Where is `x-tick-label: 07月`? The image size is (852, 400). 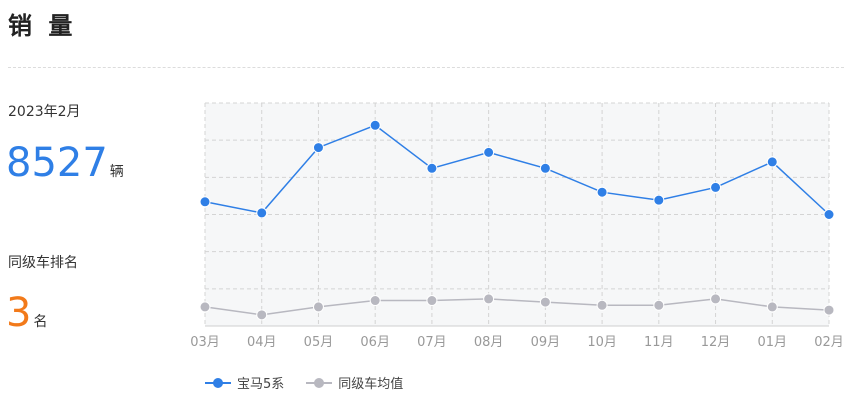
x-tick-label: 07月 is located at coordinates (432, 342).